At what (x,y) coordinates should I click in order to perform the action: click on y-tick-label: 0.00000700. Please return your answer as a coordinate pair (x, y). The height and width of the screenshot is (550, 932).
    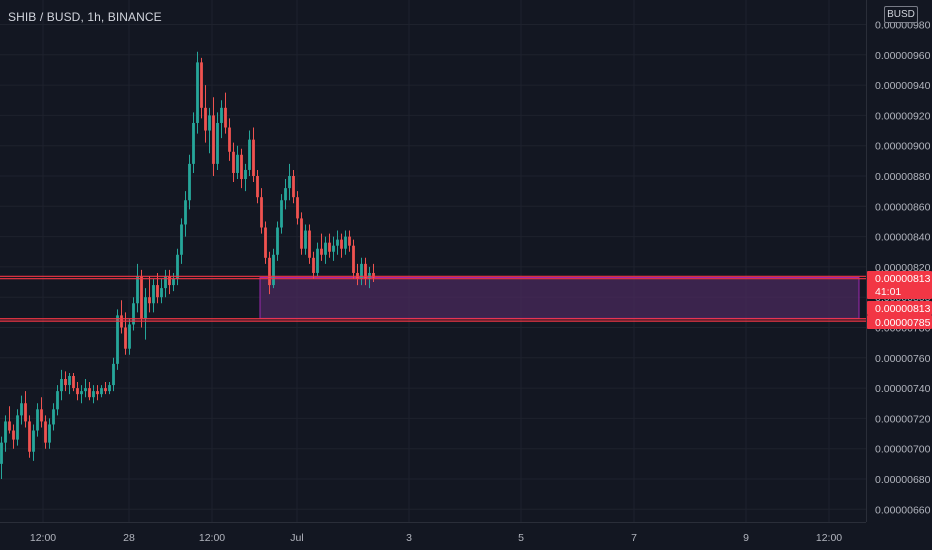
    Looking at the image, I should click on (903, 450).